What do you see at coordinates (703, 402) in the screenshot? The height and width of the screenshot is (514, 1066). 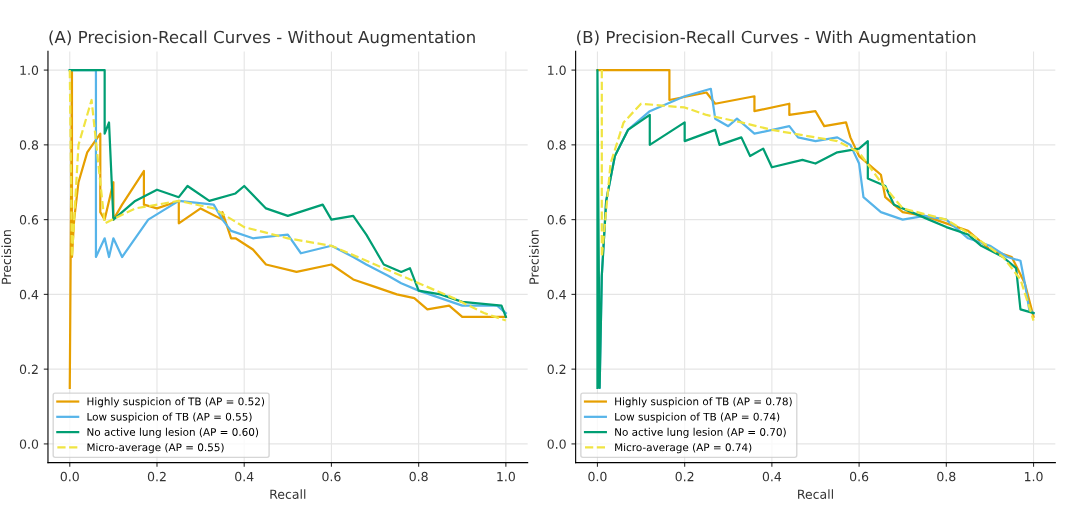 I see `legend-label: Highly suspicion of TB (AP = 0.78)` at bounding box center [703, 402].